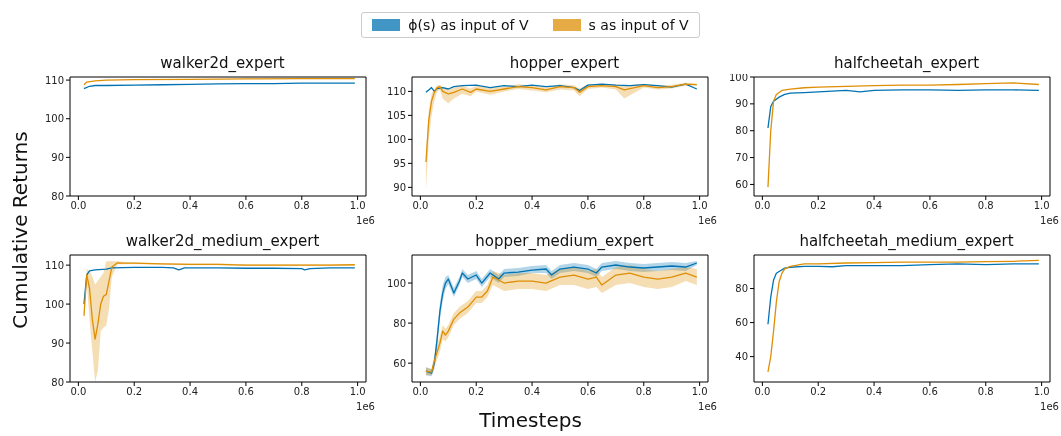  Describe the element at coordinates (222, 241) in the screenshot. I see `chart-title: walker2d_medium_expert` at that location.